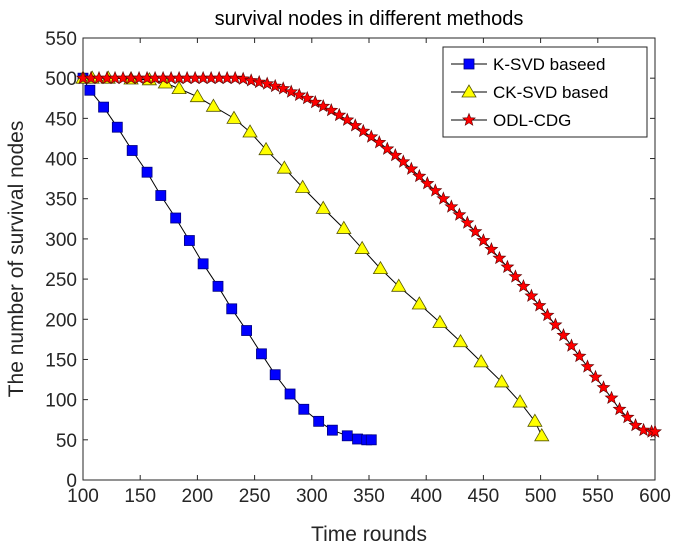 This screenshot has height=551, width=677. What do you see at coordinates (61, 320) in the screenshot?
I see `y-tick-label: 200` at bounding box center [61, 320].